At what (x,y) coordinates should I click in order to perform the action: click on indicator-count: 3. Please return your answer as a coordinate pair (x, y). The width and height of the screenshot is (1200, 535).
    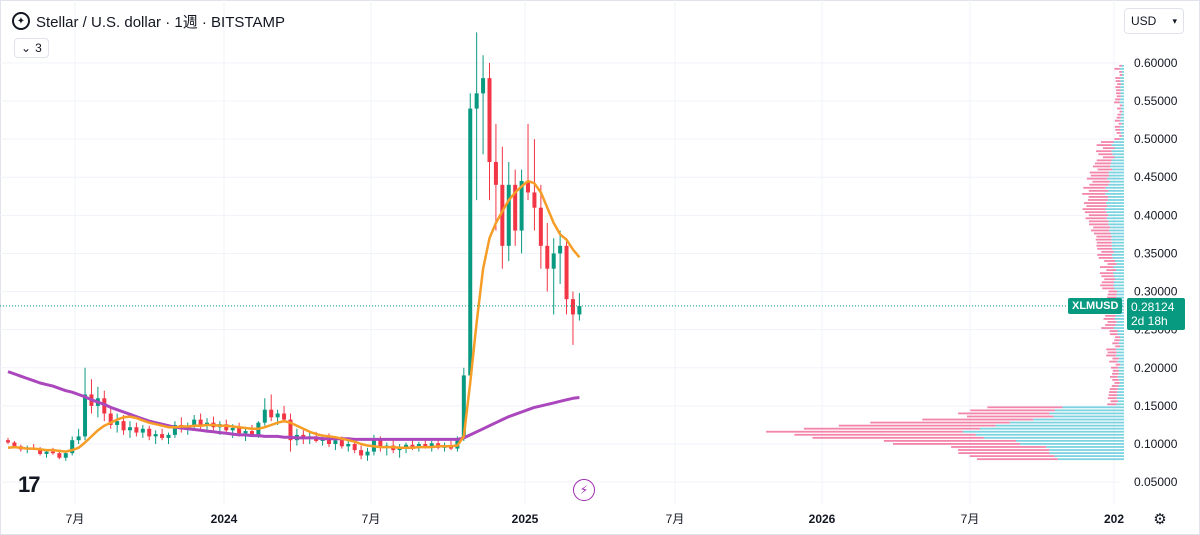
    Looking at the image, I should click on (38, 48).